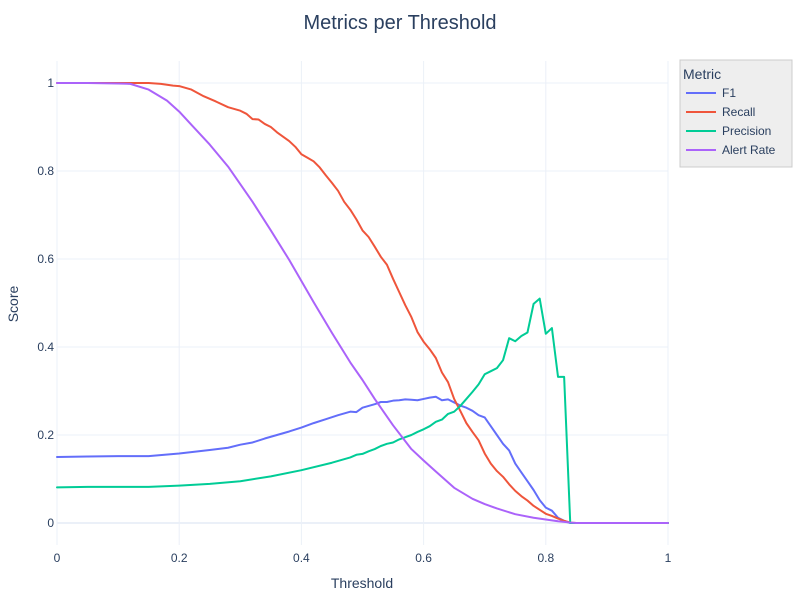  I want to click on x-tick-label: 0.8, so click(545, 558).